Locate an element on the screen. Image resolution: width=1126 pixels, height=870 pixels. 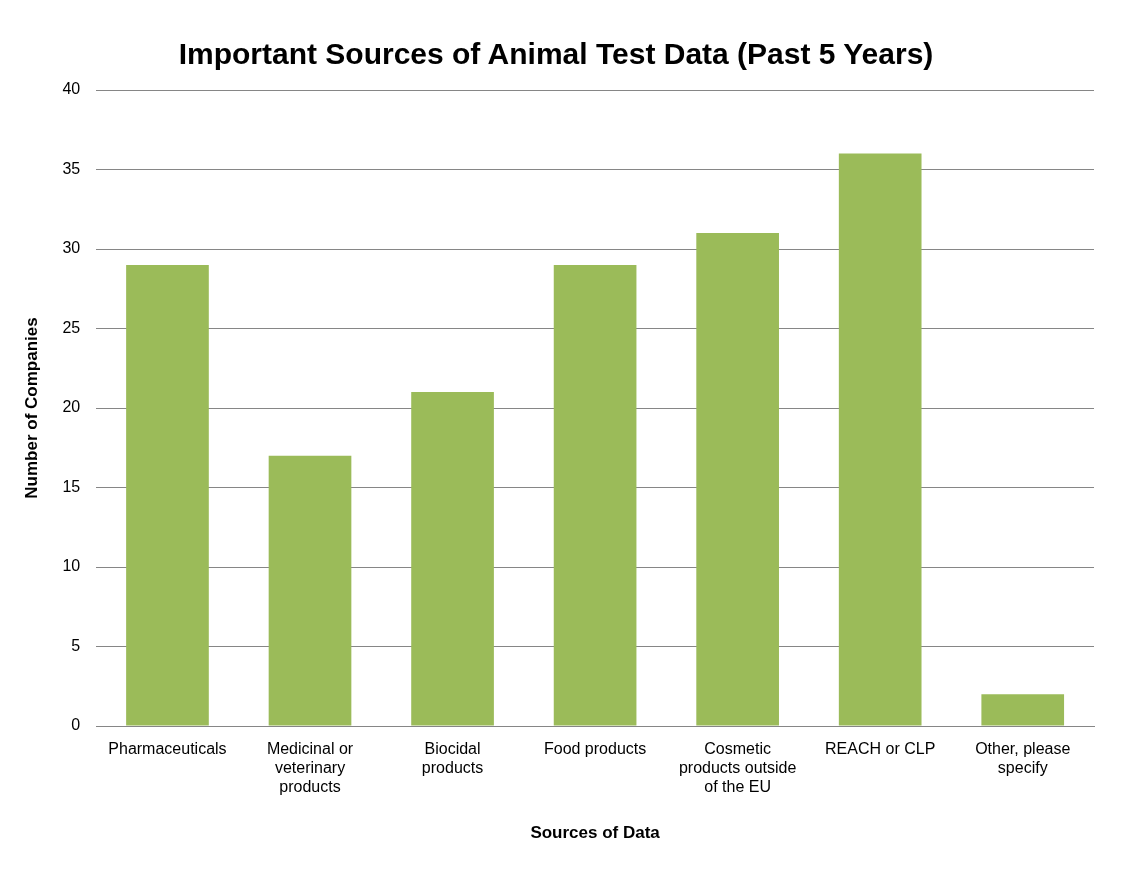
y-tick-label: 30 is located at coordinates (71, 248).